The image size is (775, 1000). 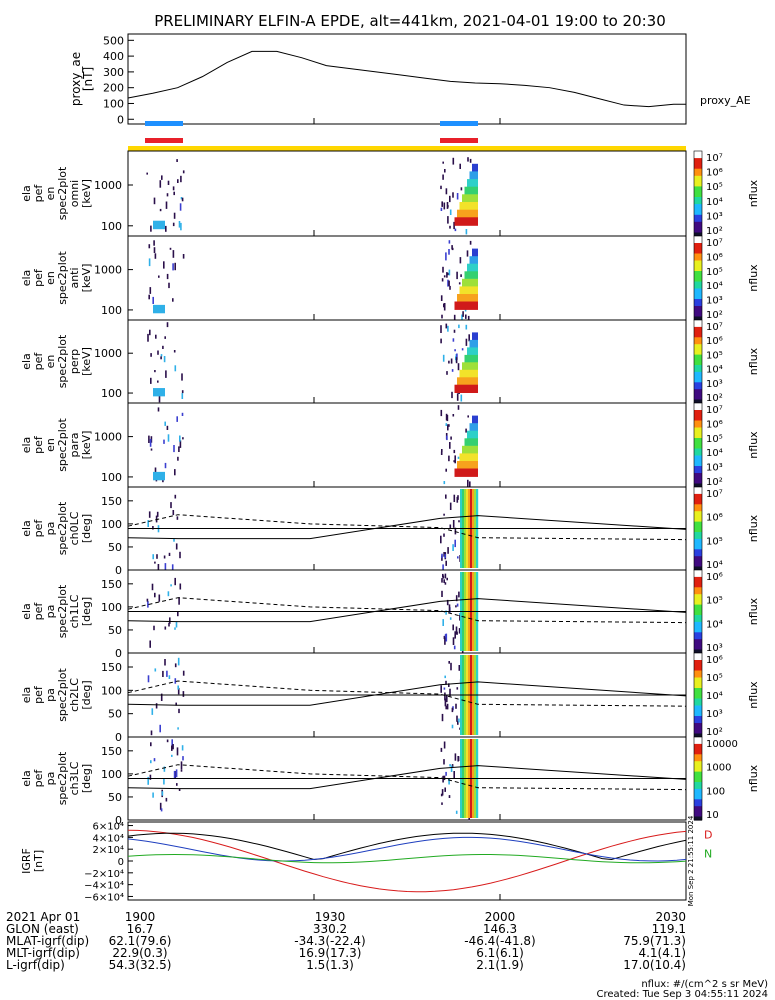 I want to click on spectrogram-ylabel: pef, so click(x=38, y=694).